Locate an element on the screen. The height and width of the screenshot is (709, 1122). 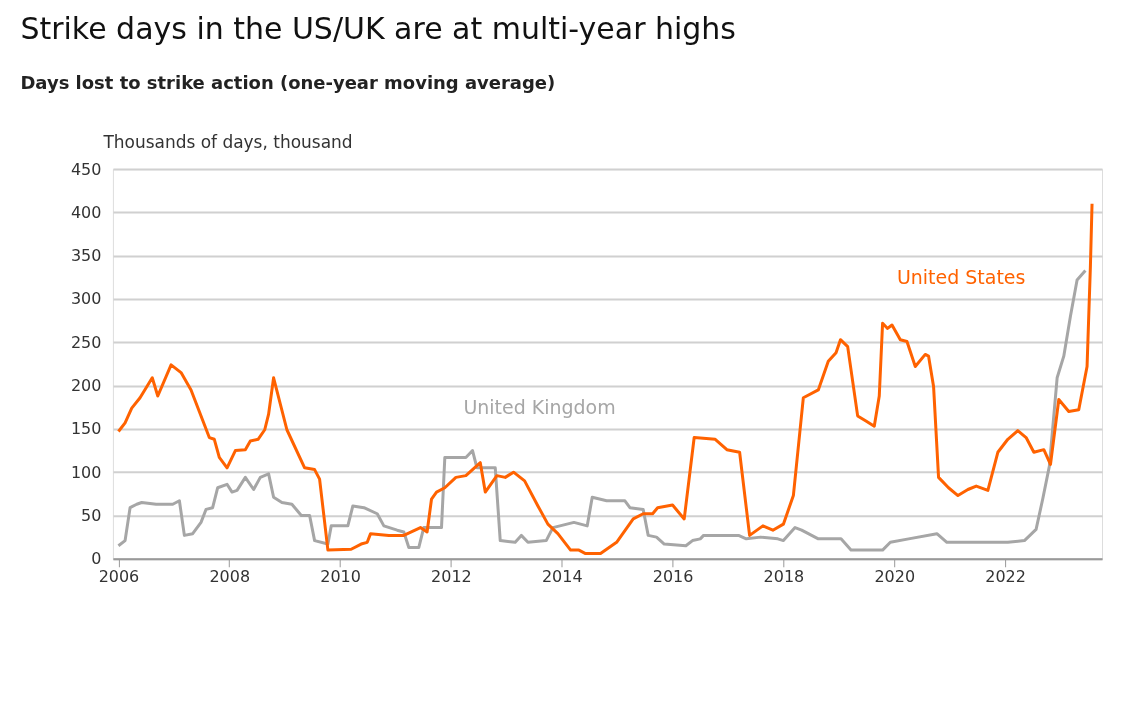
x-tick-label: 2008 is located at coordinates (230, 577).